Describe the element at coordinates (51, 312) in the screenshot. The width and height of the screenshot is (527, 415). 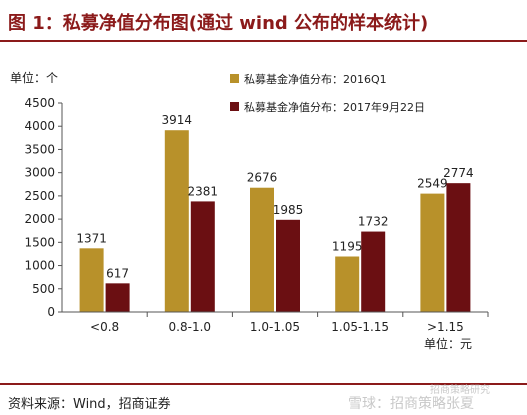
I see `y-tick-label: 0` at that location.